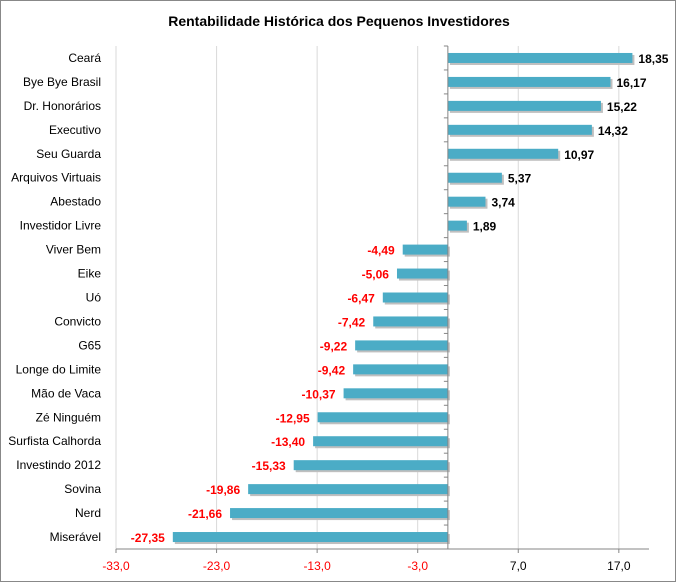 The image size is (676, 583). Describe the element at coordinates (54, 441) in the screenshot. I see `category-label: Surfista Calhorda` at that location.